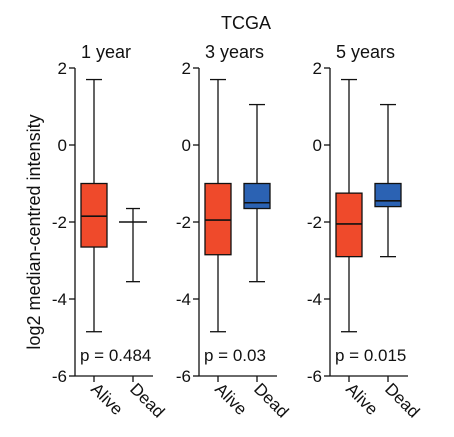  Describe the element at coordinates (246, 23) in the screenshot. I see `figure-suptitle: TCGA` at that location.